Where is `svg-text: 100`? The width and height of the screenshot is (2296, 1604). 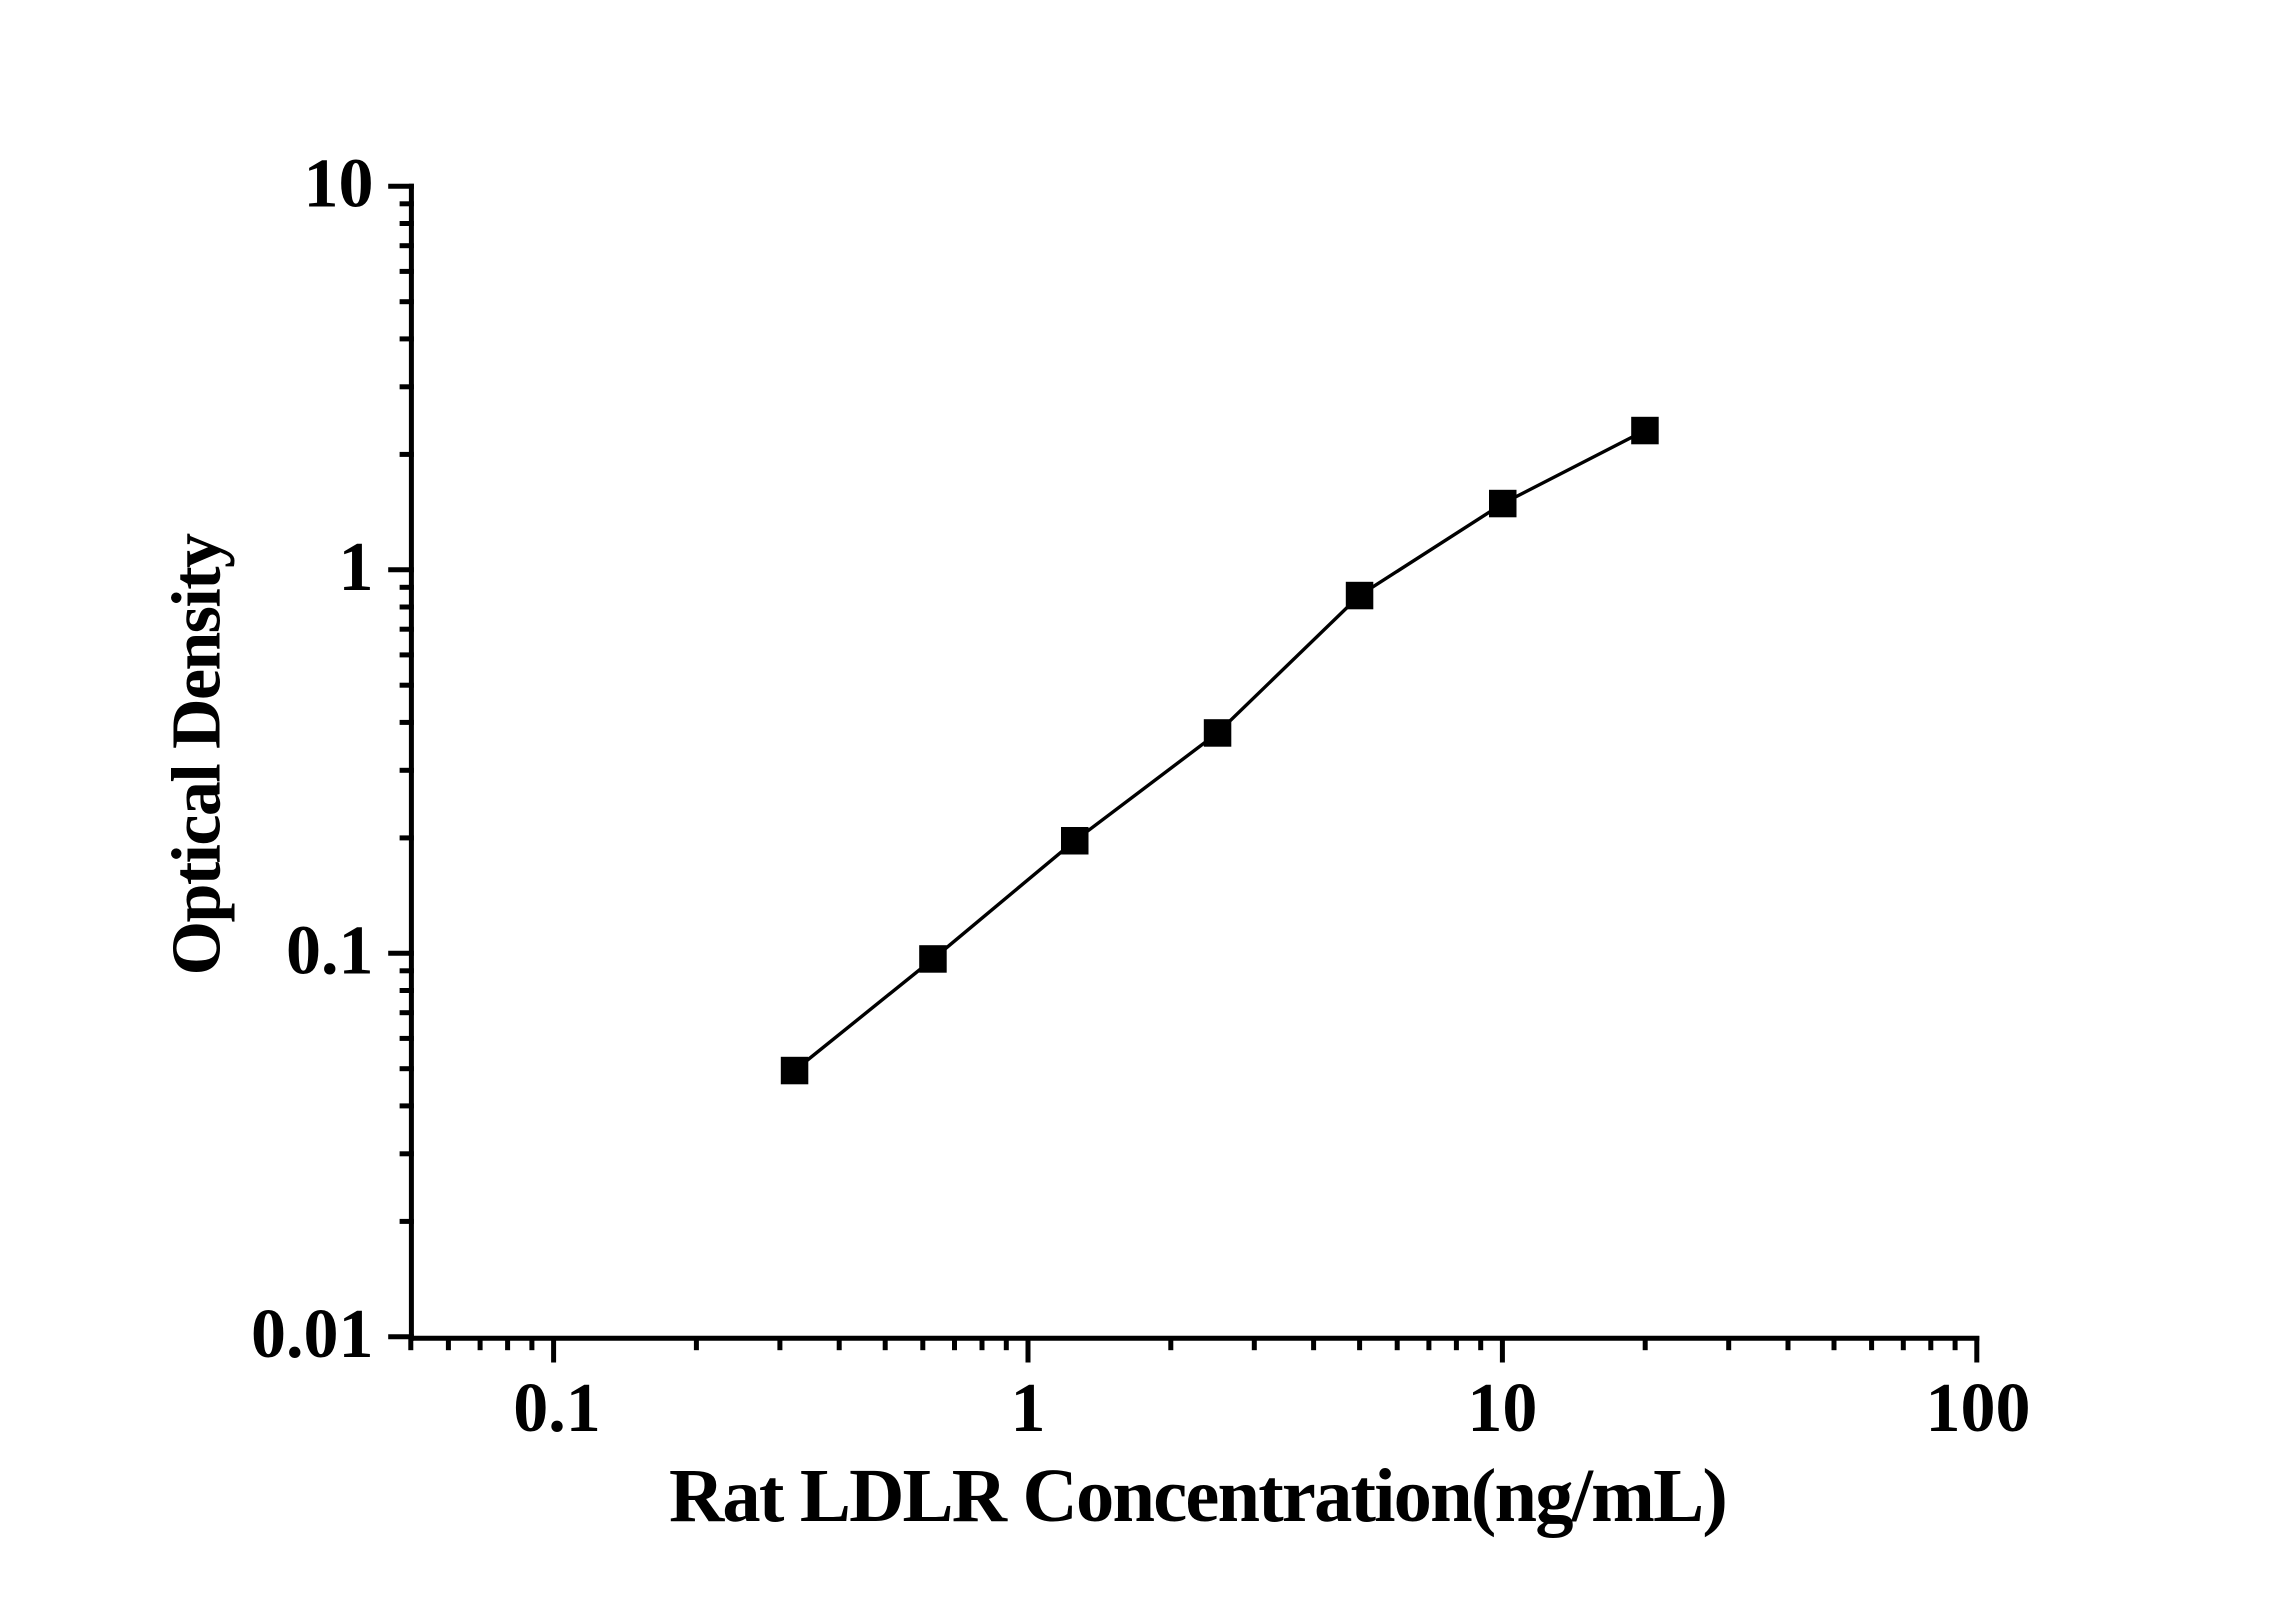
svg-text: 100 is located at coordinates (1978, 1408).